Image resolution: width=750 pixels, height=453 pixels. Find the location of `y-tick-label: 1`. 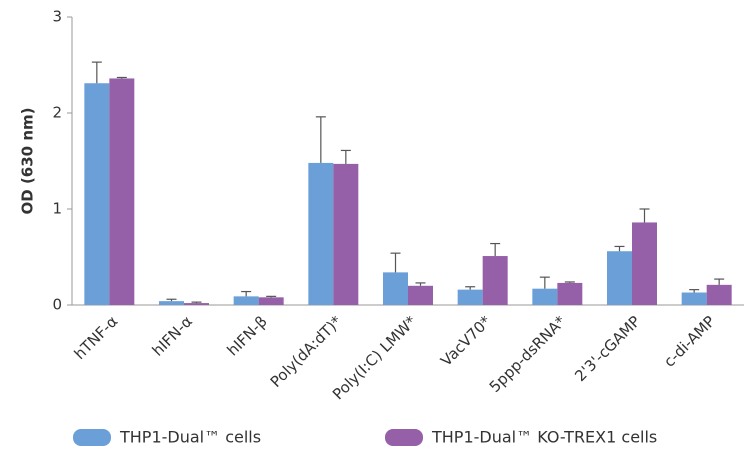

y-tick-label: 1 is located at coordinates (57, 209).